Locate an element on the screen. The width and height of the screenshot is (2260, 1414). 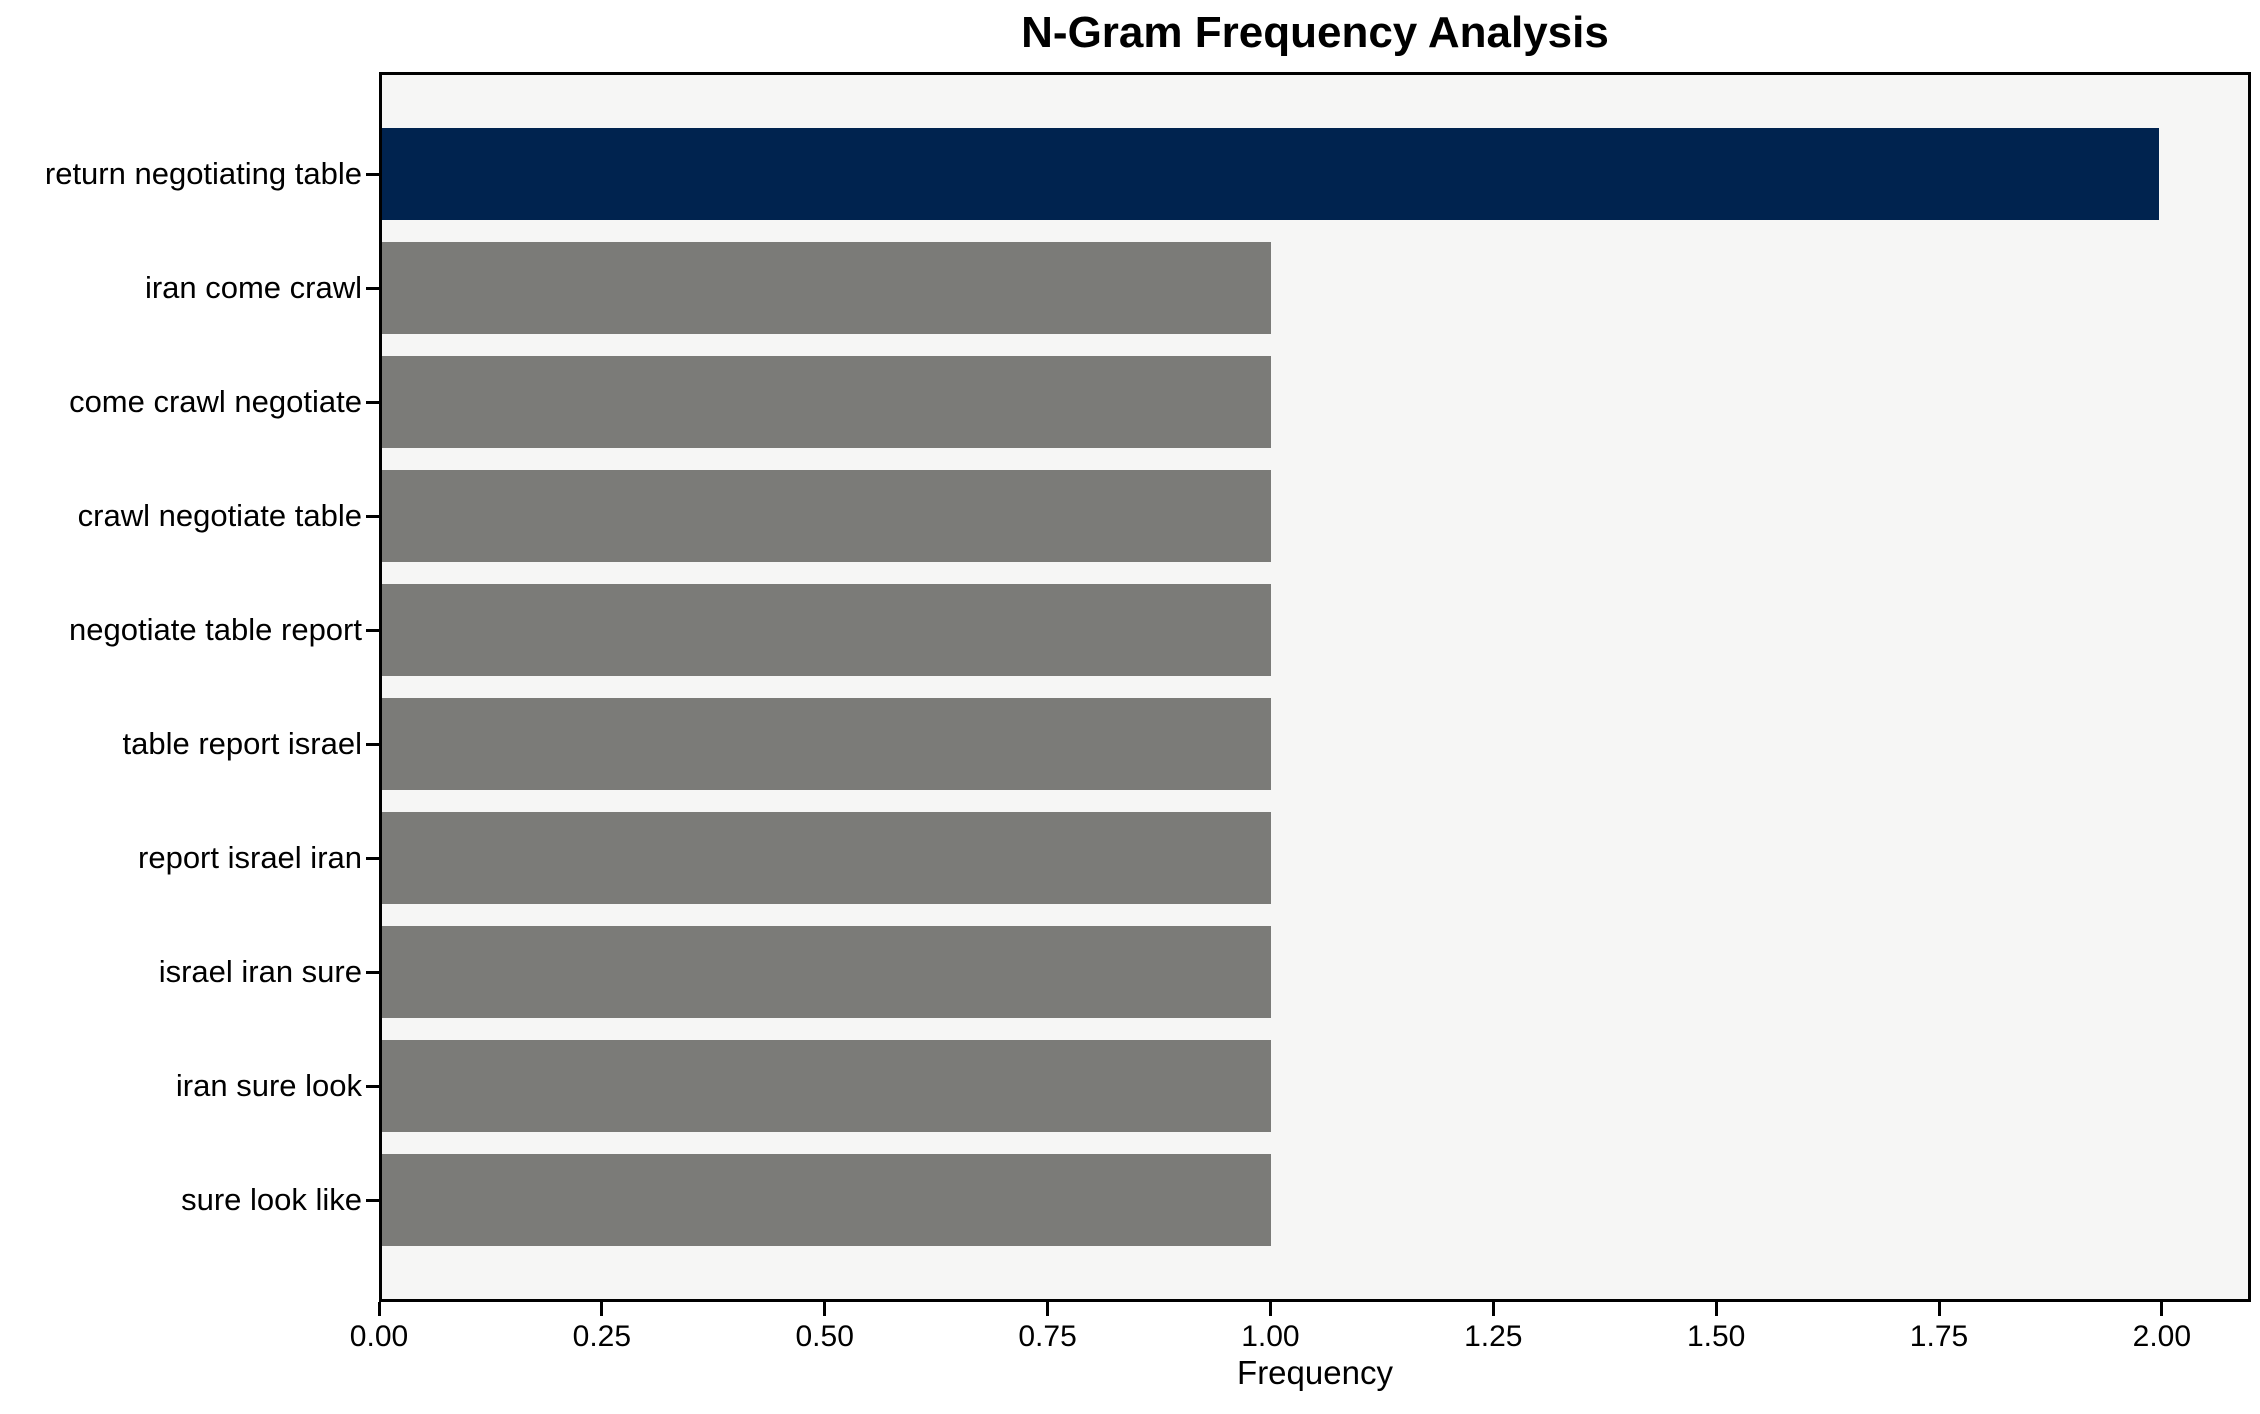
y-tick-label: crawl negotiate table is located at coordinates (219, 515).